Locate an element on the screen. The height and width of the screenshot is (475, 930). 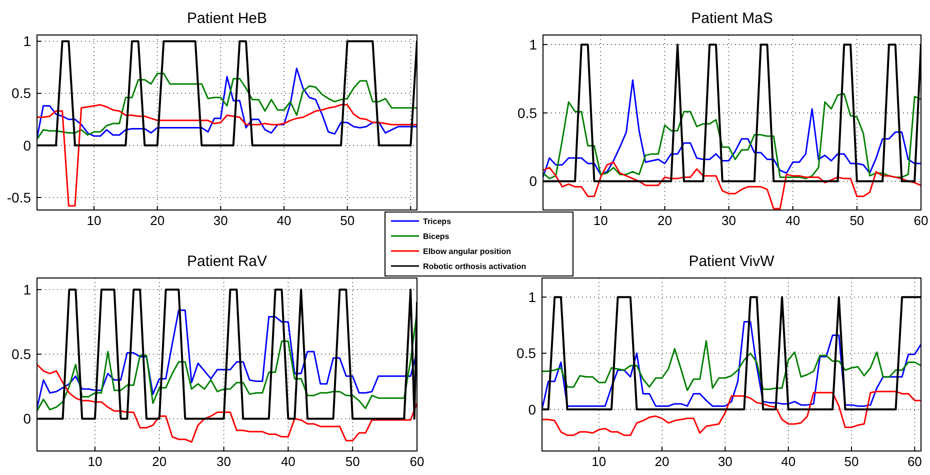
chart-title: Patient HeB is located at coordinates (227, 18).